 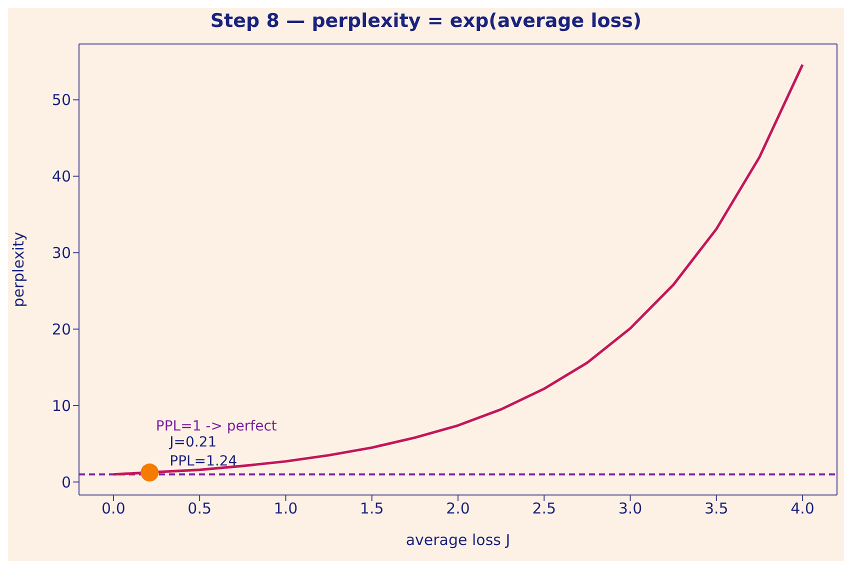 What do you see at coordinates (458, 509) in the screenshot?
I see `x-tick-label: 2.0` at bounding box center [458, 509].